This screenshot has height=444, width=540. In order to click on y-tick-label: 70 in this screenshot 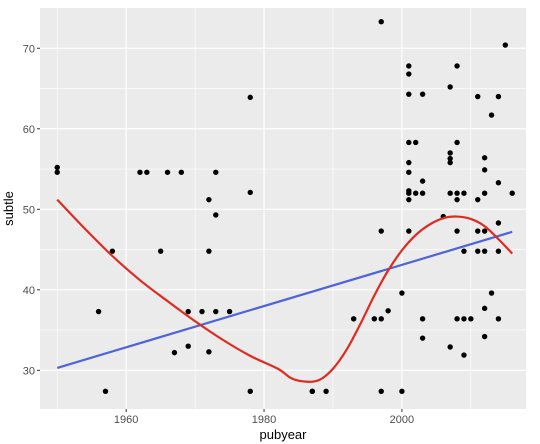, I will do `click(29, 49)`.